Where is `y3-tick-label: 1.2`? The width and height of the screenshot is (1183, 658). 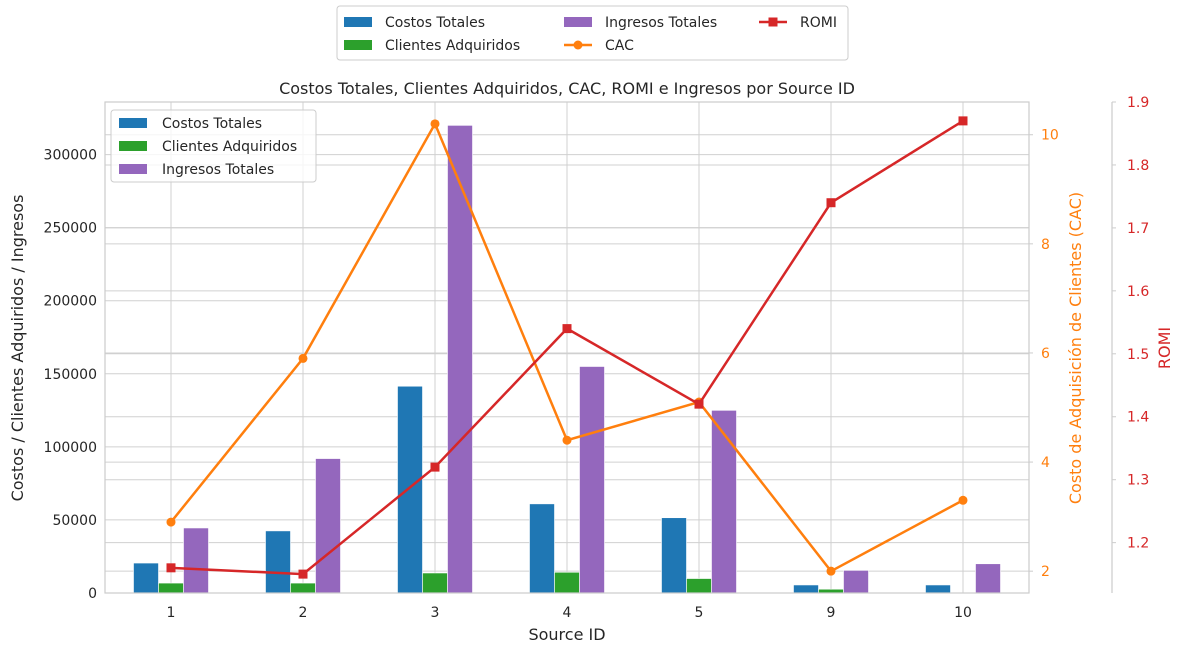
y3-tick-label: 1.2 is located at coordinates (1138, 544).